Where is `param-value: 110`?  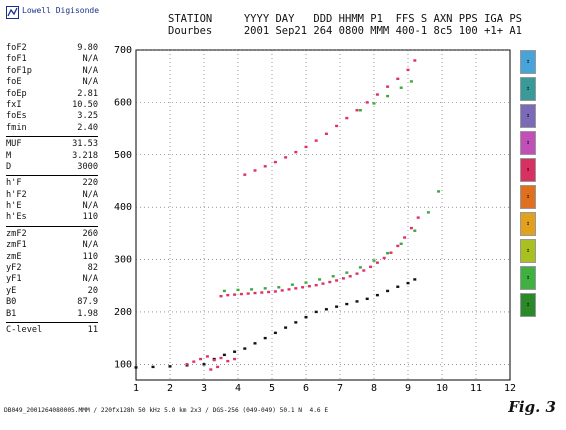
param-value: 110 is located at coordinates (90, 256).